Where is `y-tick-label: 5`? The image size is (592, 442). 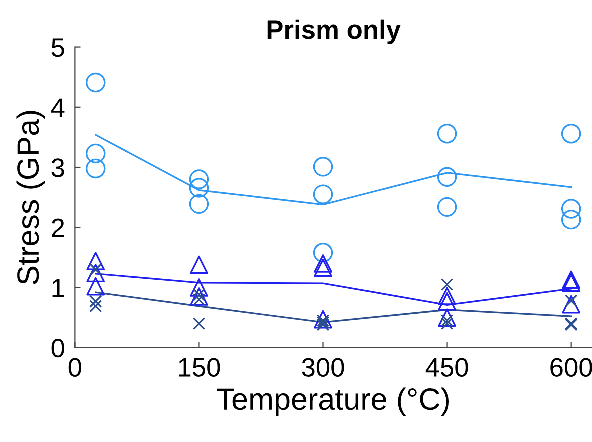 y-tick-label: 5 is located at coordinates (58, 48).